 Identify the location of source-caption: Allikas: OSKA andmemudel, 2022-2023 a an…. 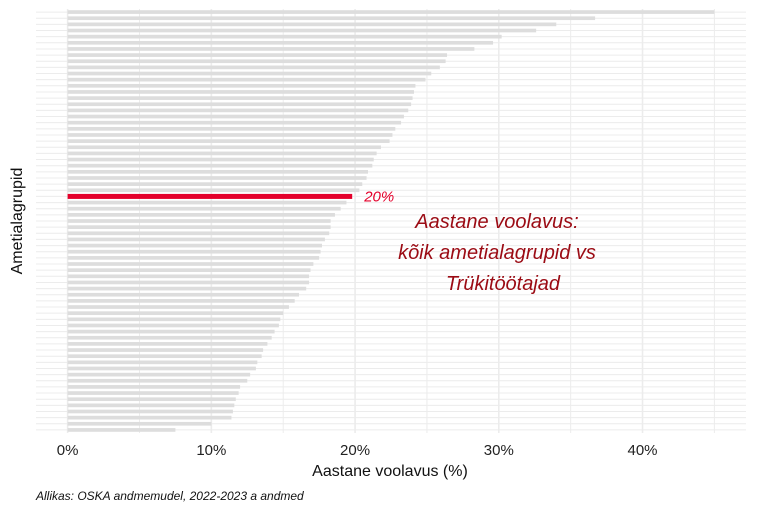
(169, 496).